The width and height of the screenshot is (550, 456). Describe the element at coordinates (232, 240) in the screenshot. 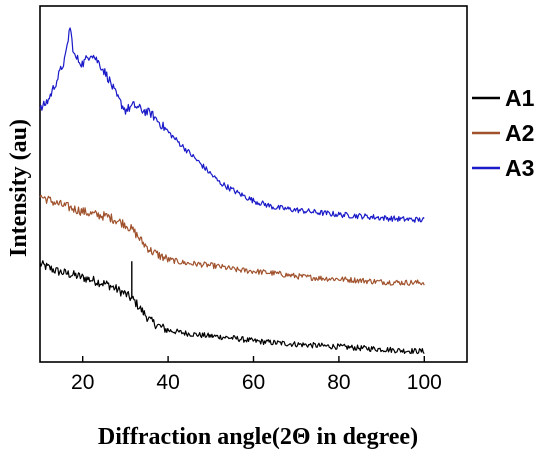

I see `series-line-a2` at that location.